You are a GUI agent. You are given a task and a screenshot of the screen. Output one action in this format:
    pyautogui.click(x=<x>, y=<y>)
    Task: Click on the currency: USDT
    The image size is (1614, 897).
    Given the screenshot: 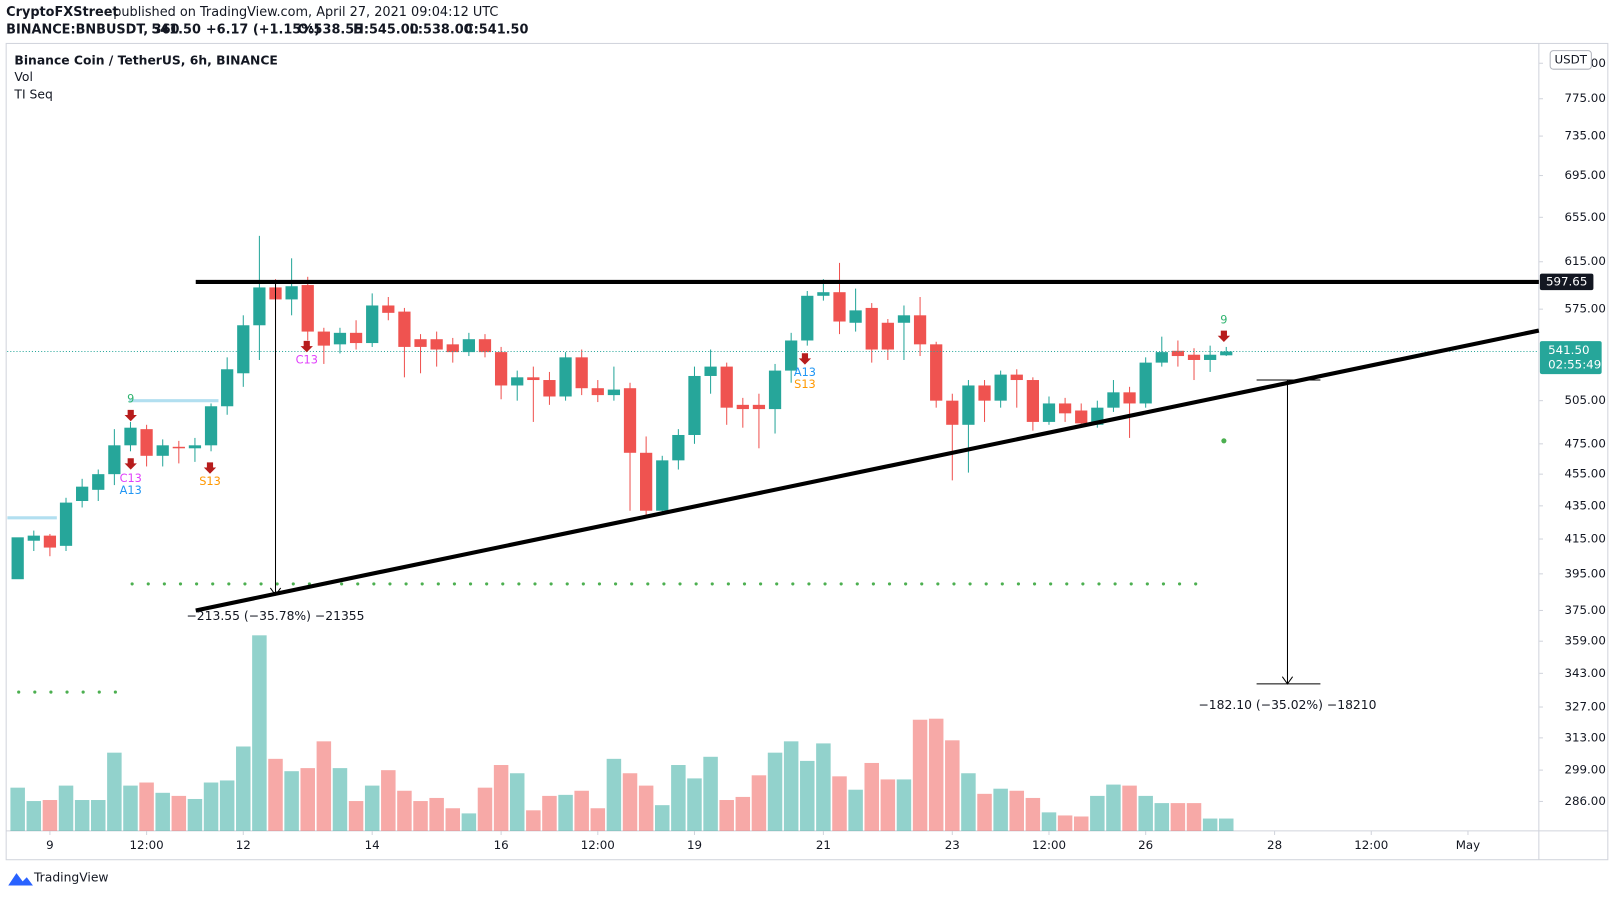 What is the action you would take?
    pyautogui.click(x=1571, y=59)
    